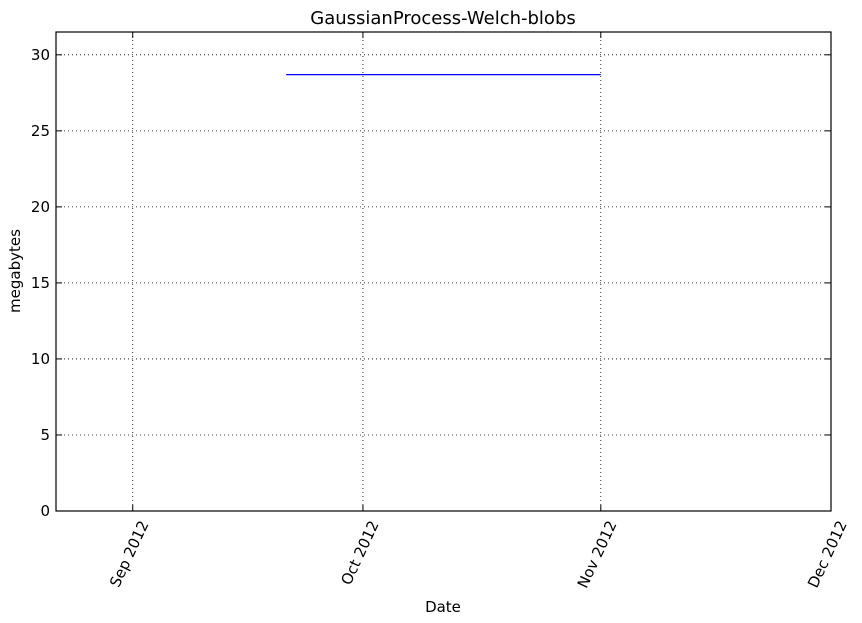 The height and width of the screenshot is (623, 862). What do you see at coordinates (40, 359) in the screenshot?
I see `y-tick-label: 10` at bounding box center [40, 359].